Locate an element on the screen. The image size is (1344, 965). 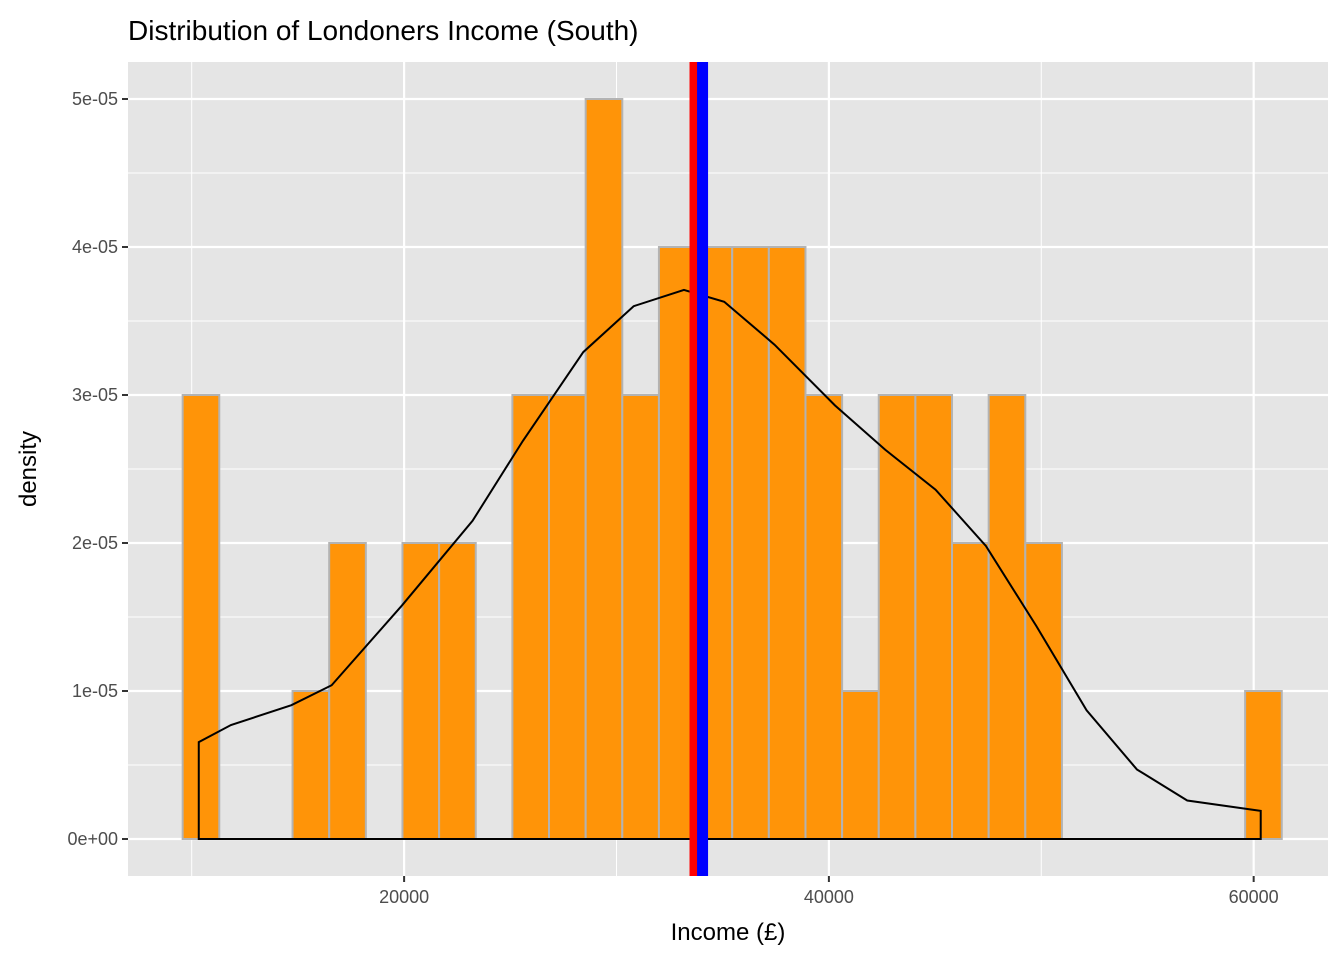
x-tick-label: 60000 is located at coordinates (1254, 897).